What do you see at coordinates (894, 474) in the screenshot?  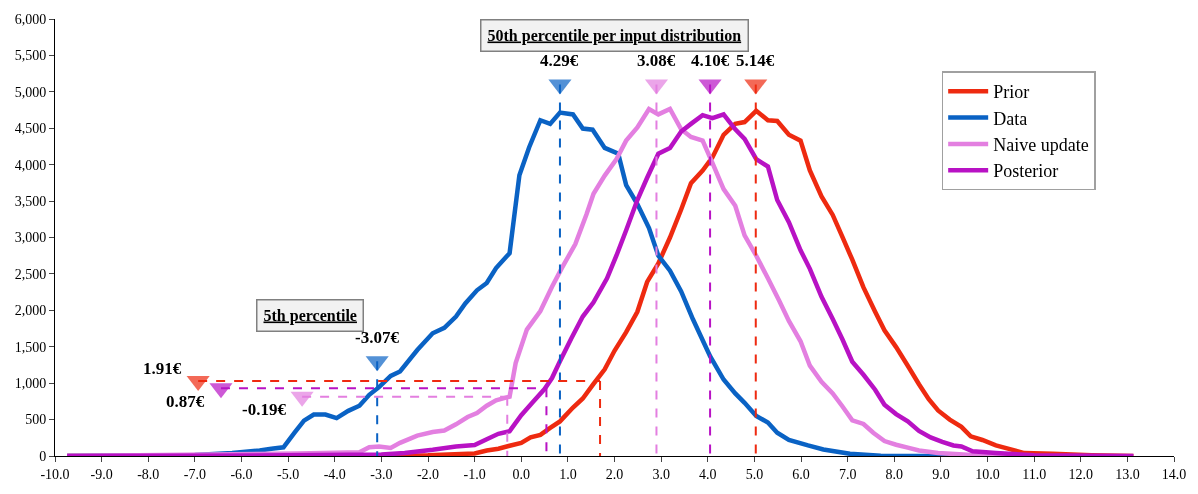 I see `x-tick-label: 8.0` at bounding box center [894, 474].